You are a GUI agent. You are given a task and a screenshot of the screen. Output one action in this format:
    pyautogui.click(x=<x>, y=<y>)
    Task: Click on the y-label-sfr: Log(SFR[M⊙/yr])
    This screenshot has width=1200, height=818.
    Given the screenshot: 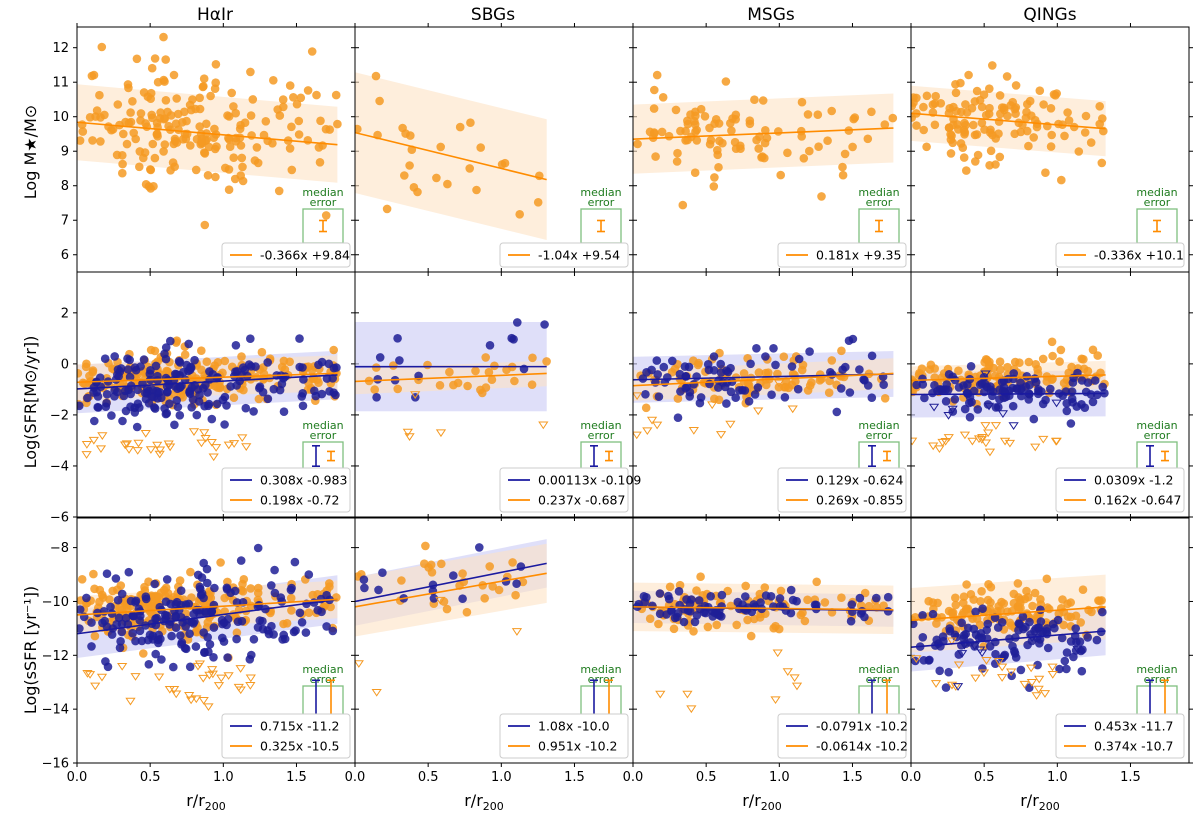 What is the action you would take?
    pyautogui.click(x=30, y=402)
    